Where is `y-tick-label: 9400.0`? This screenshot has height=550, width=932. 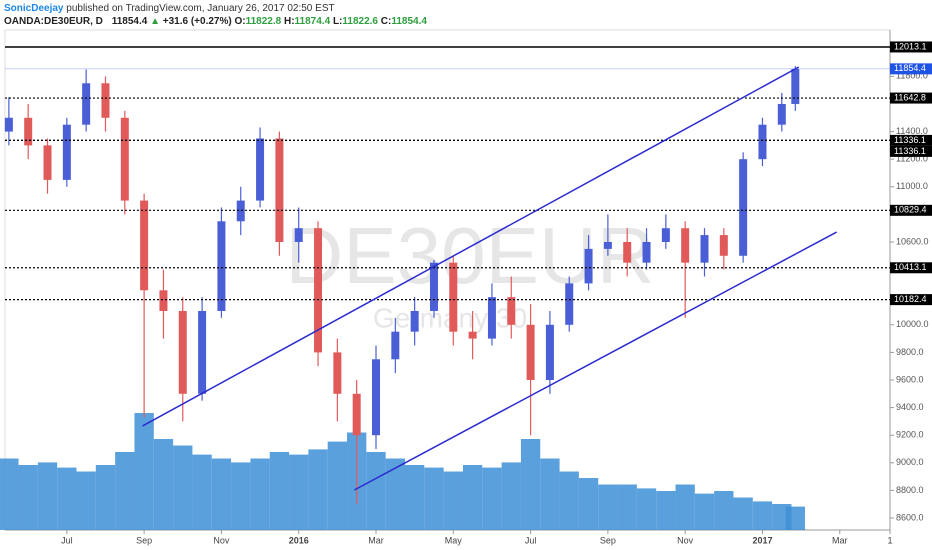
y-tick-label: 9400.0 is located at coordinates (910, 407).